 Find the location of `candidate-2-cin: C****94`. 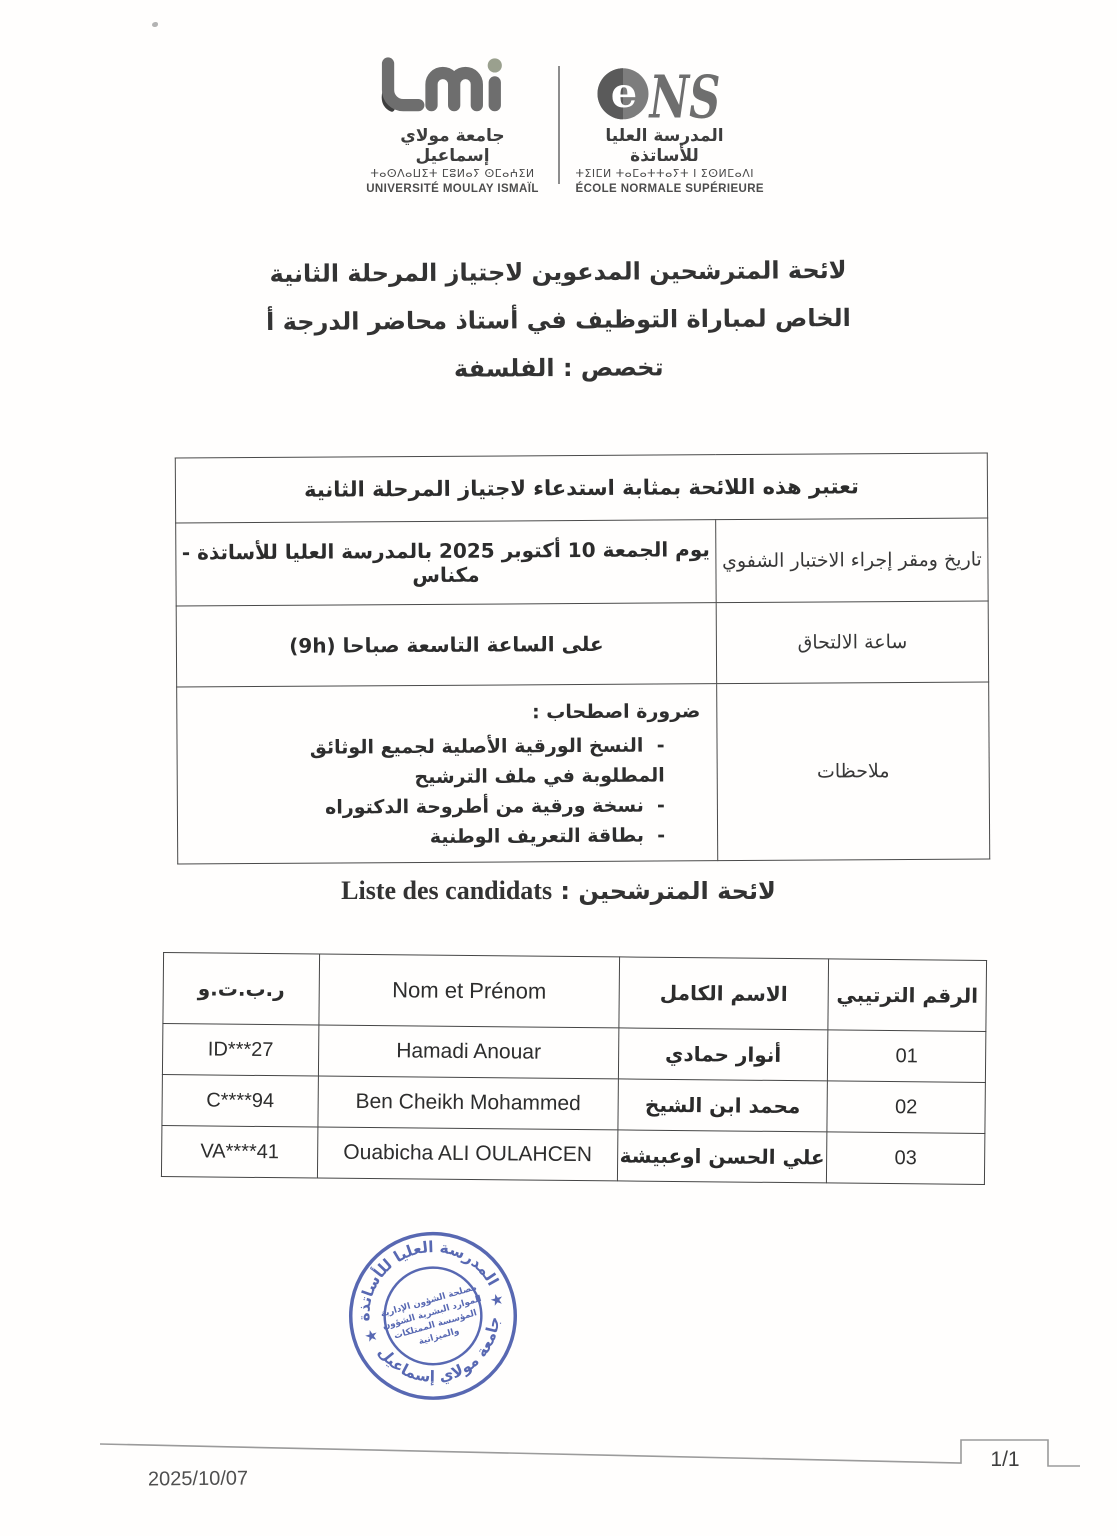

candidate-2-cin: C****94 is located at coordinates (240, 1101).